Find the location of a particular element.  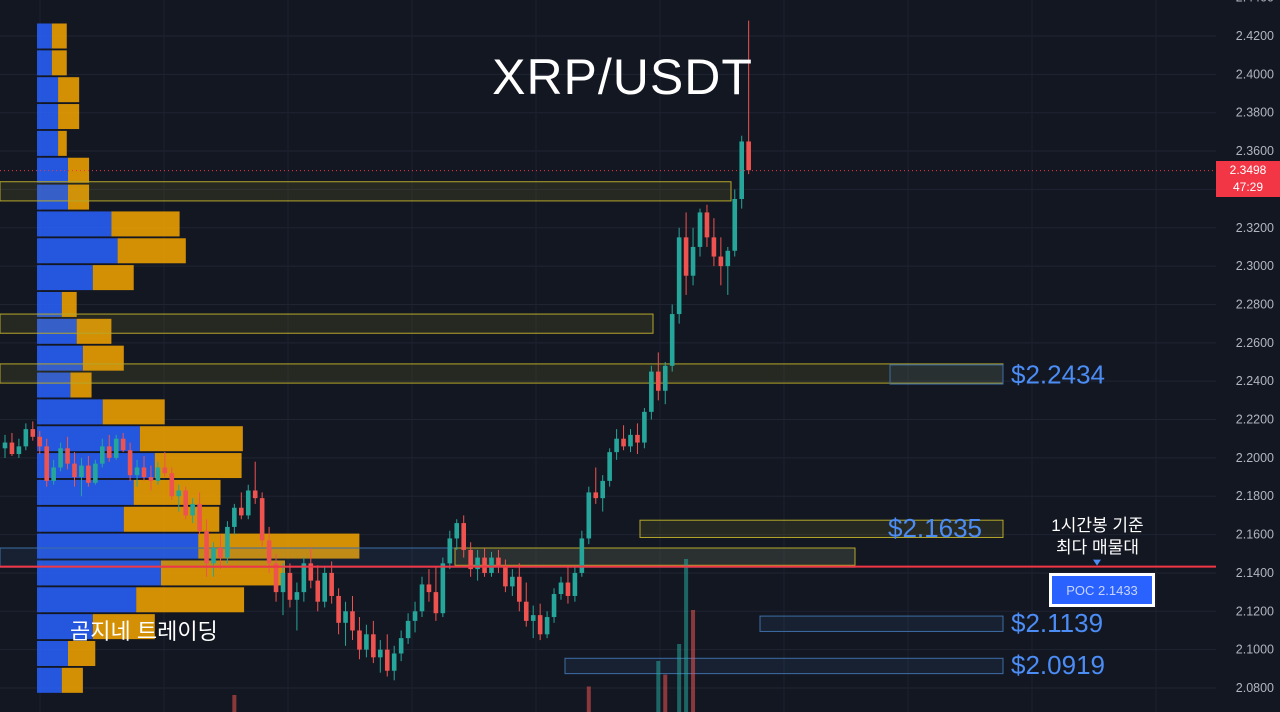

y-tick-label: 2.1600 is located at coordinates (1255, 535).